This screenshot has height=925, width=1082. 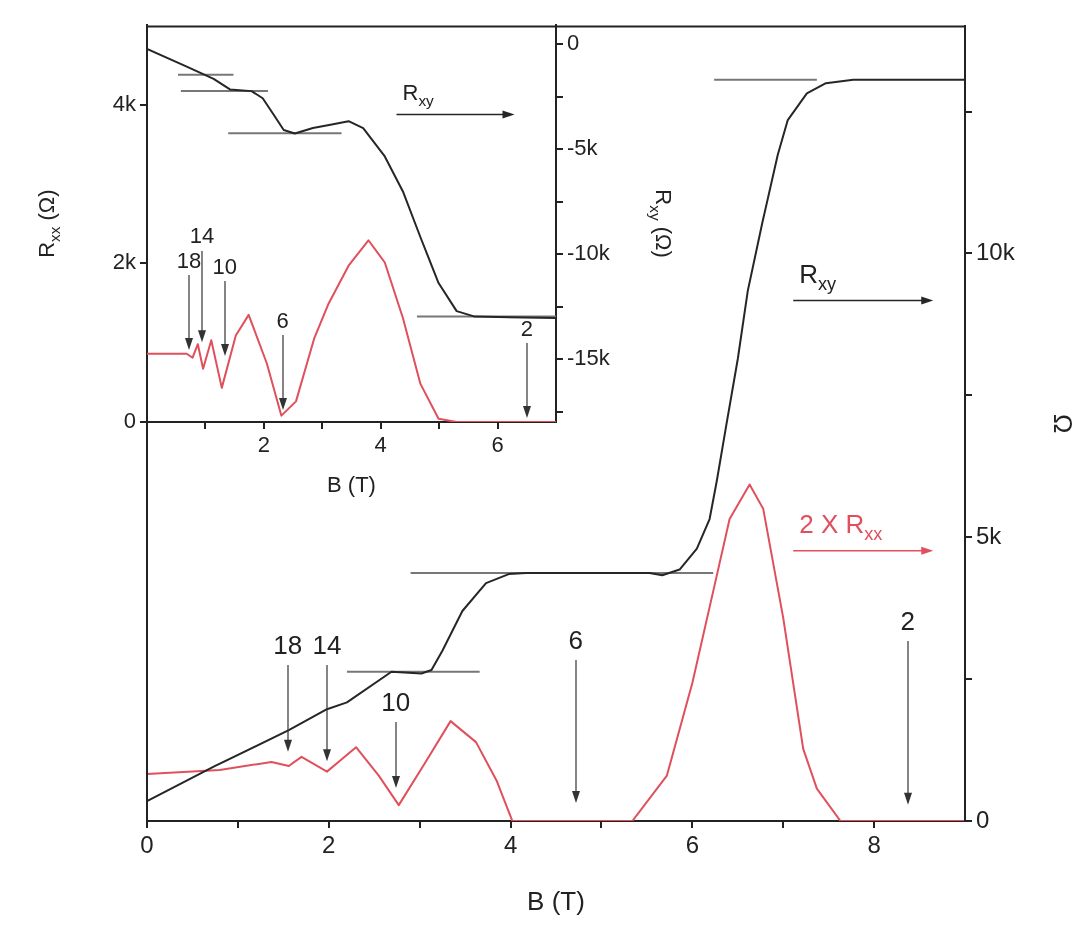 What do you see at coordinates (874, 845) in the screenshot?
I see `x-tick-label: 8` at bounding box center [874, 845].